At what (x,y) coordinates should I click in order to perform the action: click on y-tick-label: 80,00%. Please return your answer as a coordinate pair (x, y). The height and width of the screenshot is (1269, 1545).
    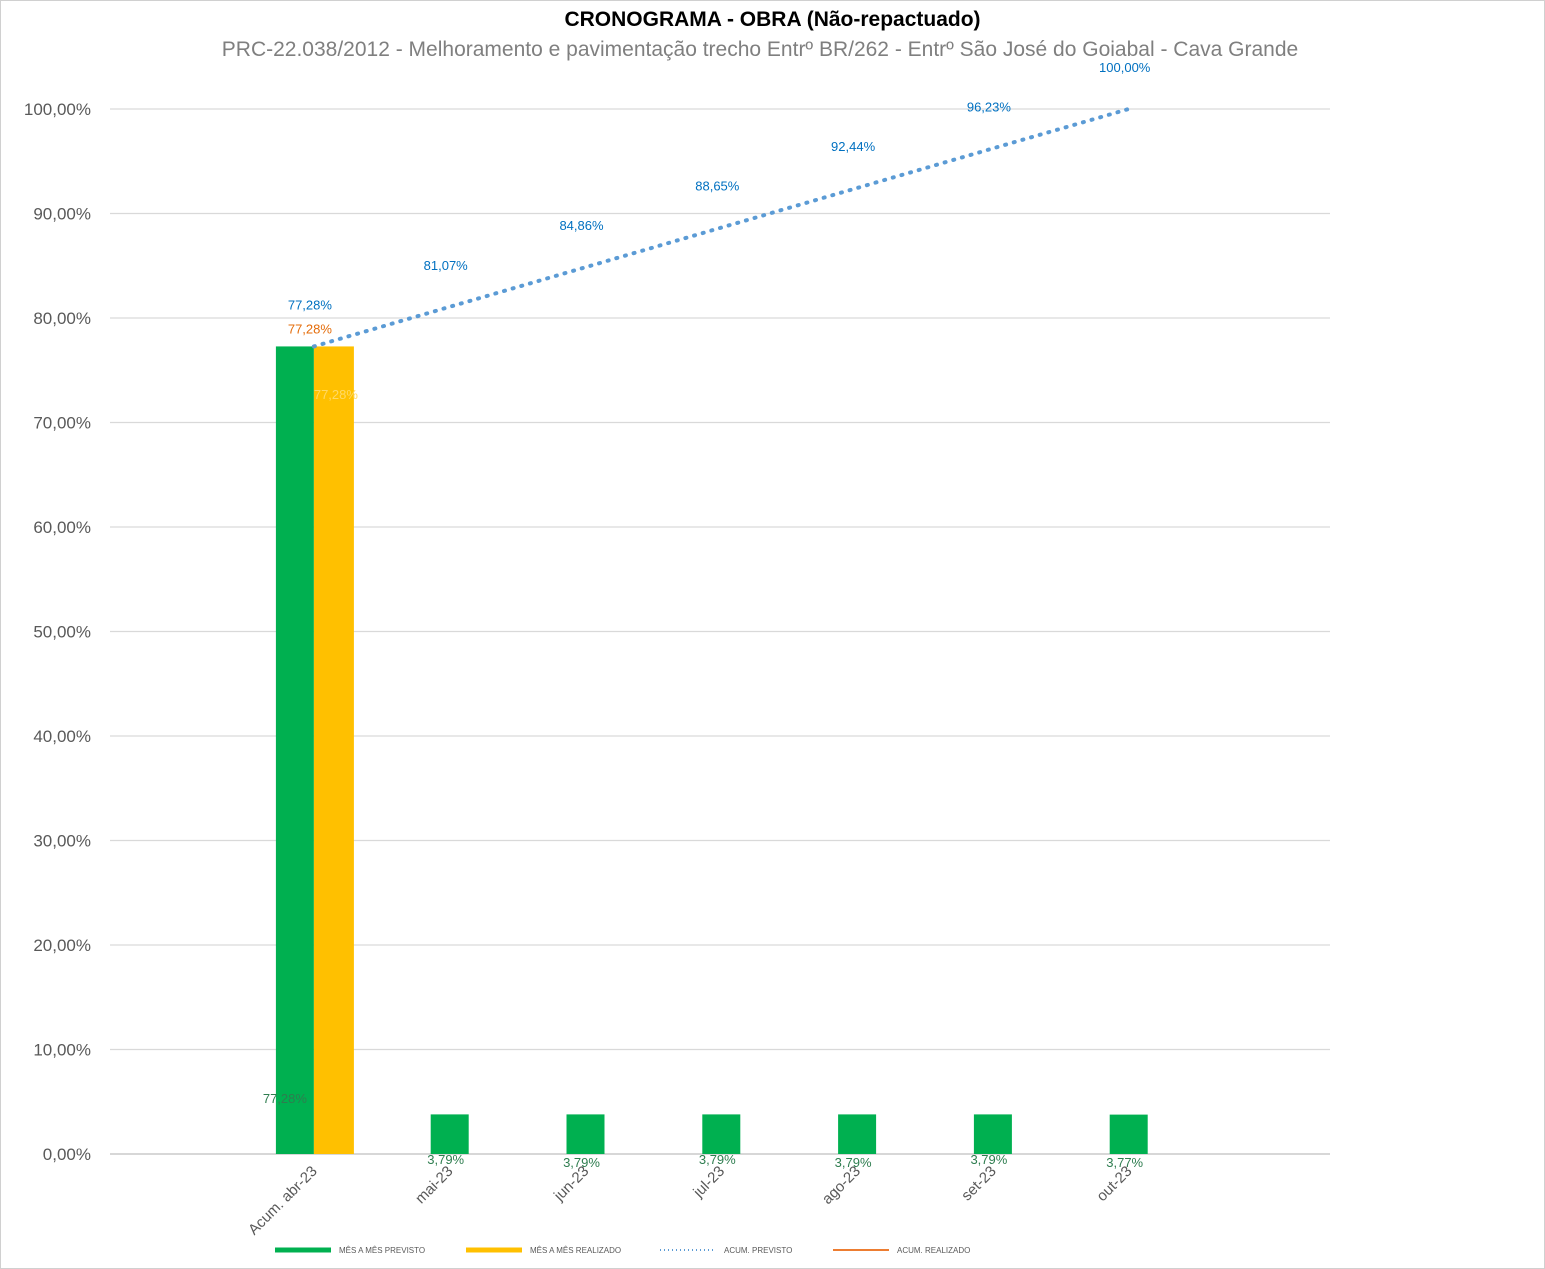
    Looking at the image, I should click on (62, 318).